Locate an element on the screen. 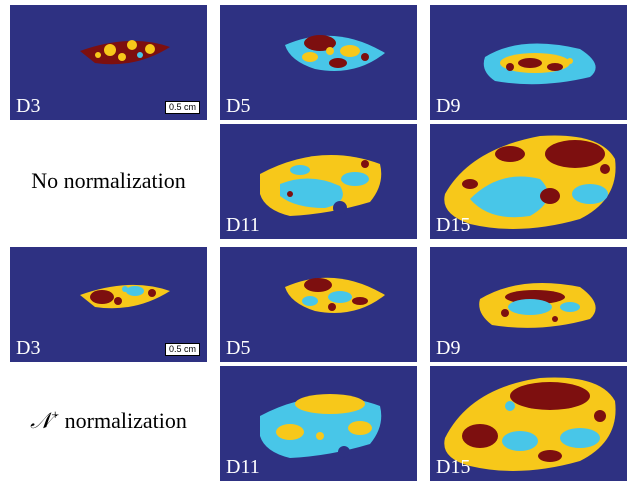  tumor-panel-d3-raw: D3 0.5 cm is located at coordinates (108, 62).